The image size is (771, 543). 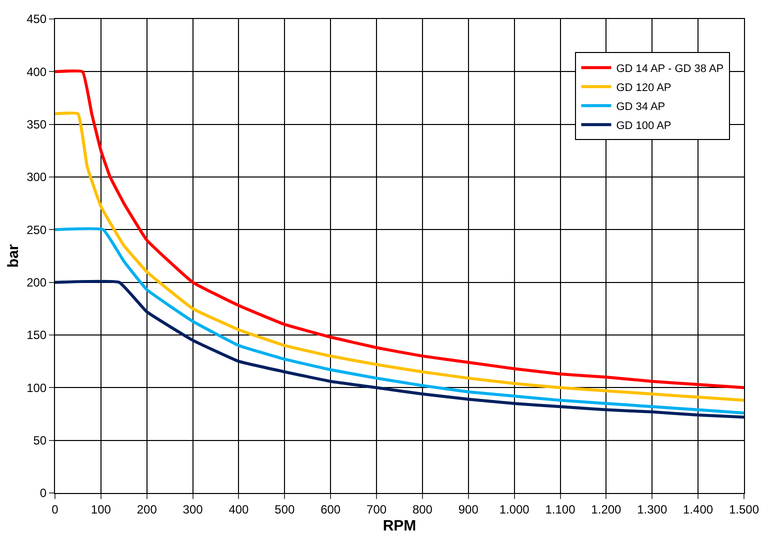 What do you see at coordinates (40, 441) in the screenshot?
I see `y-tick-label: 50` at bounding box center [40, 441].